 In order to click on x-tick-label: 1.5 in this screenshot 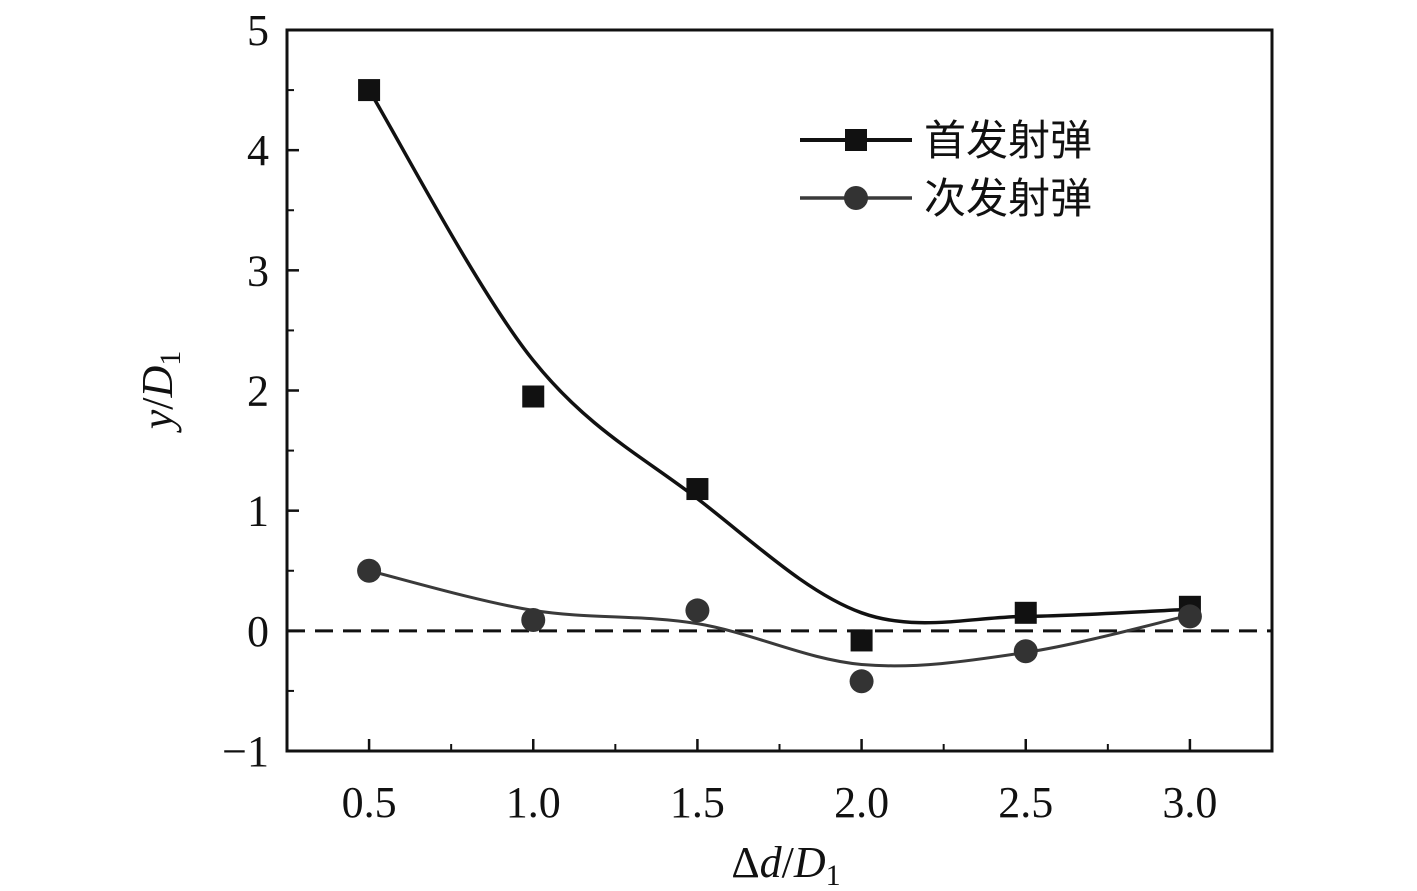, I will do `click(697, 802)`.